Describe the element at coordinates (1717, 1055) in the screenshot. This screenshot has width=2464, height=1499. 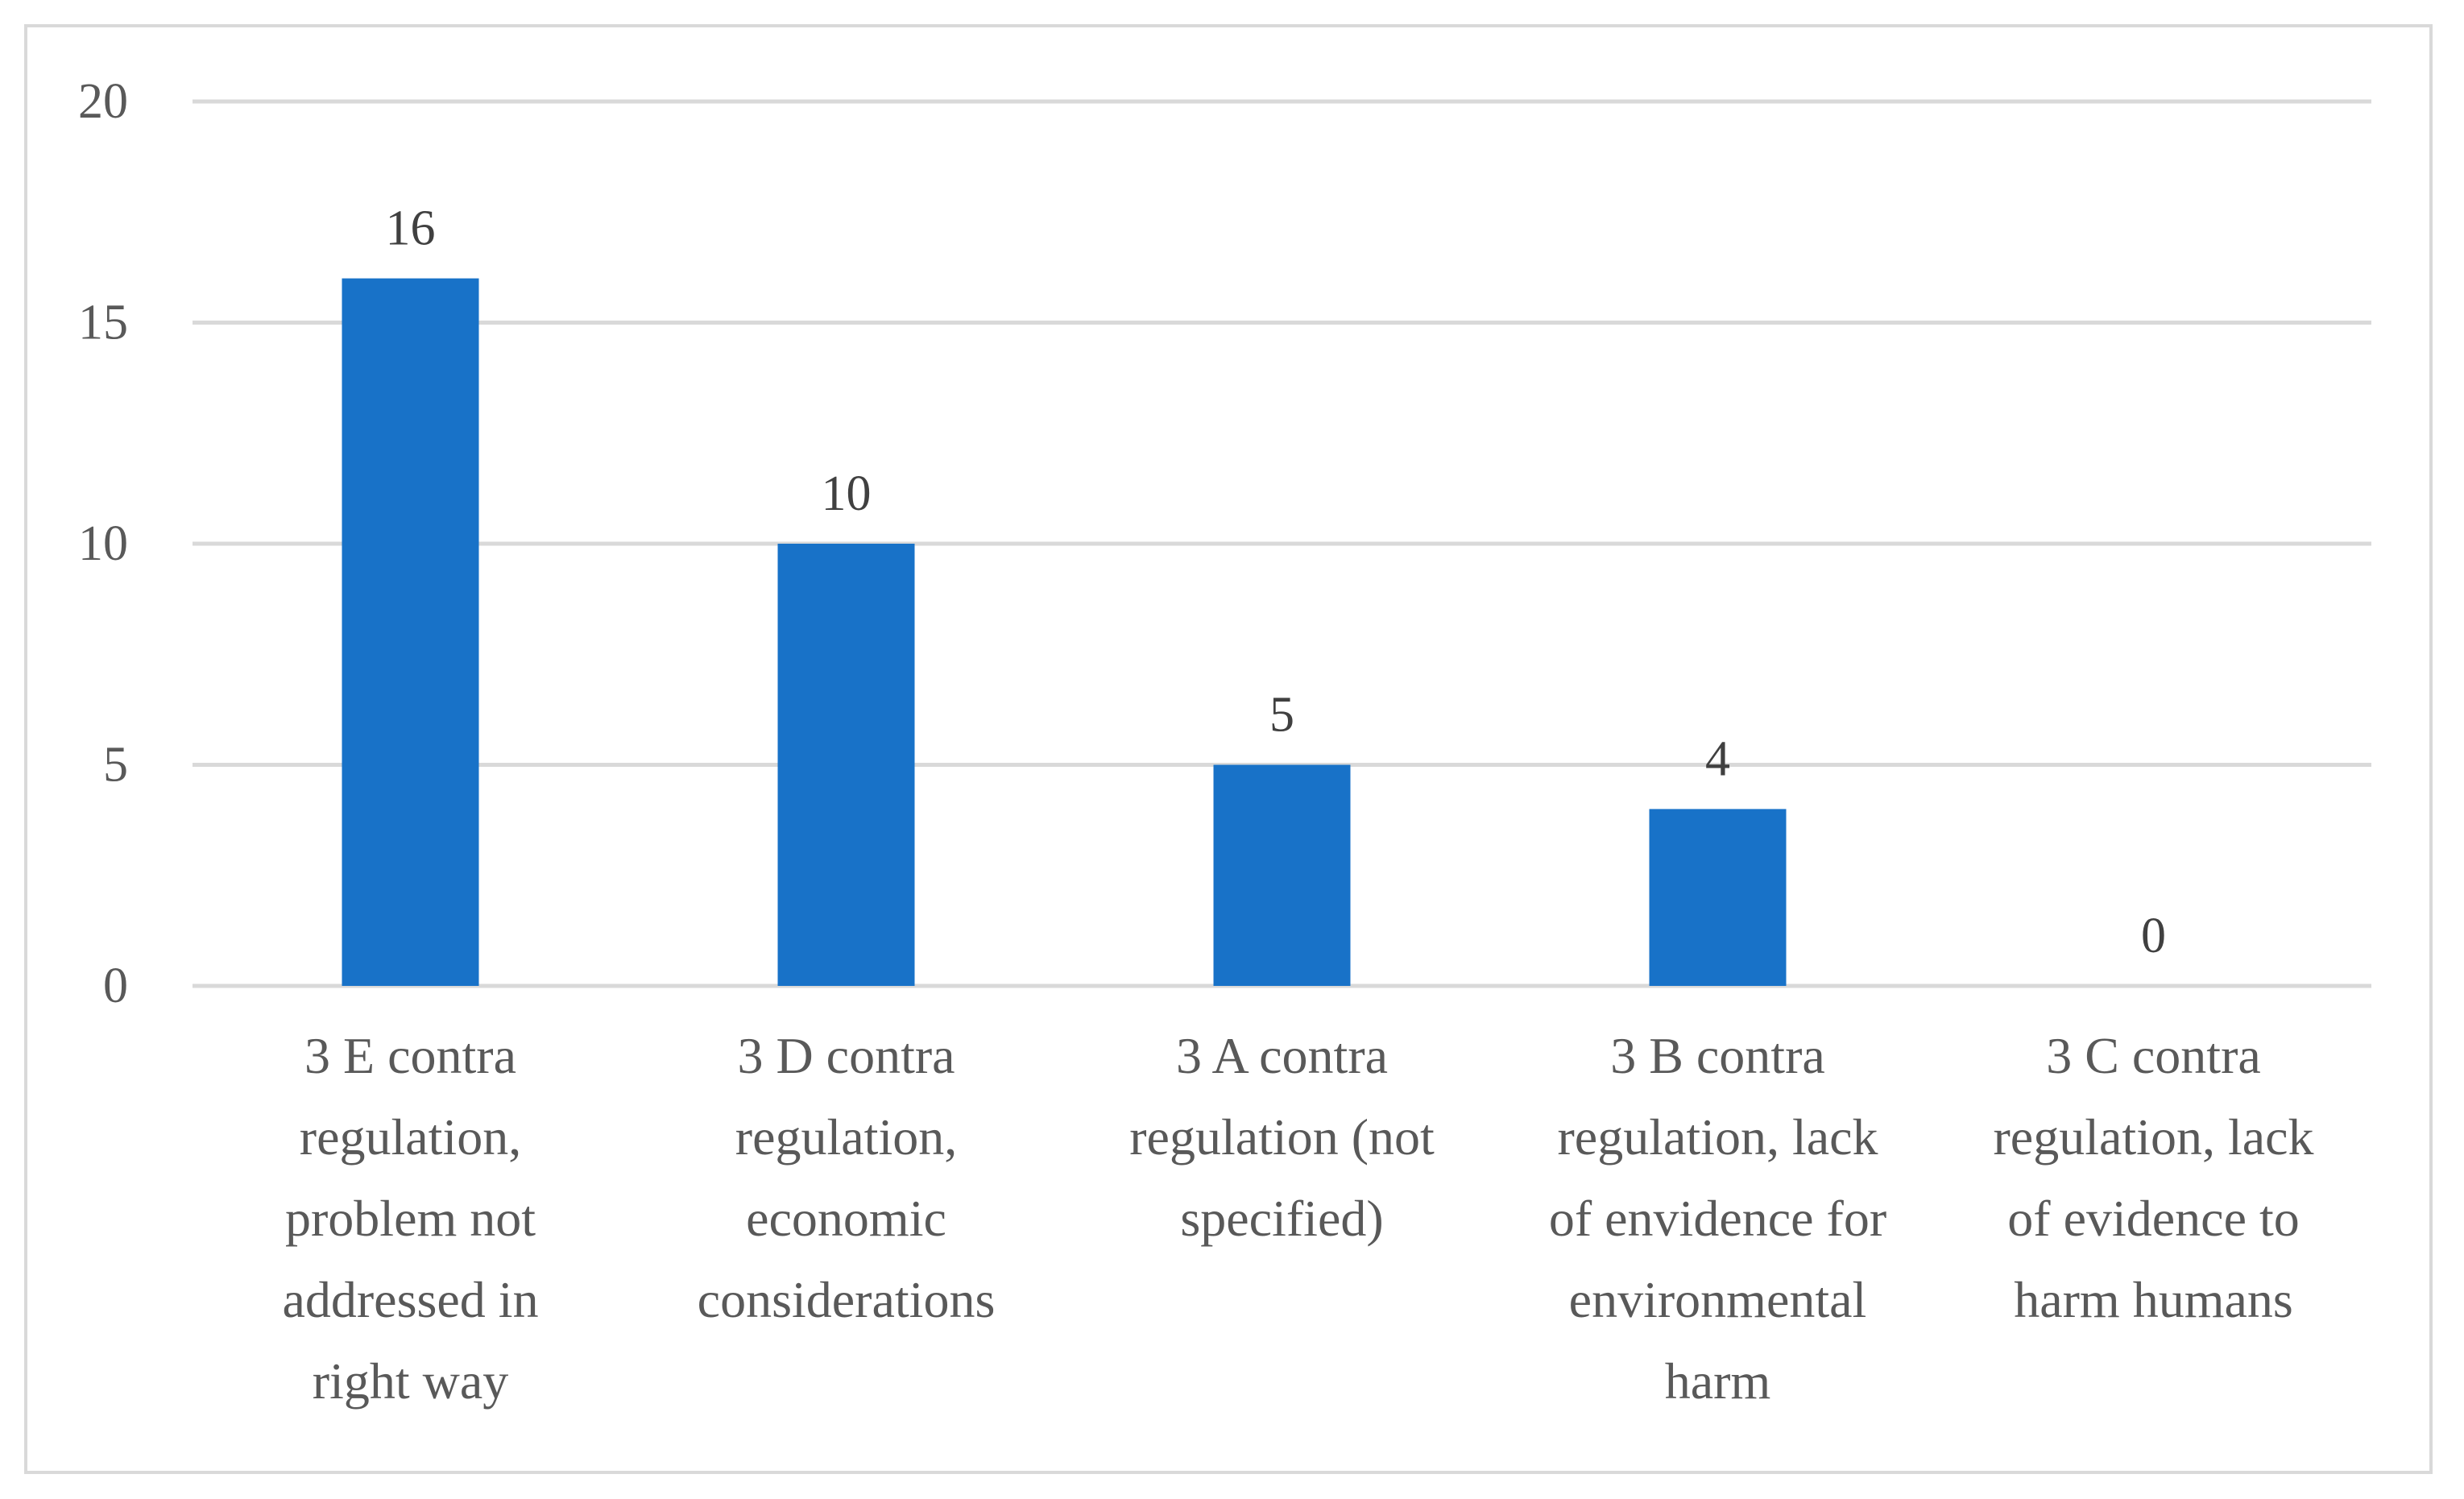
I see `category-label-line: 3 B contra` at that location.